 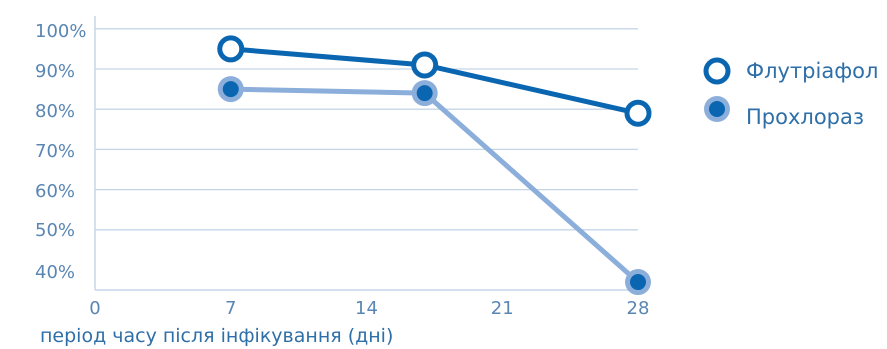 I want to click on y-tick-label-90: 90%, so click(x=55, y=71).